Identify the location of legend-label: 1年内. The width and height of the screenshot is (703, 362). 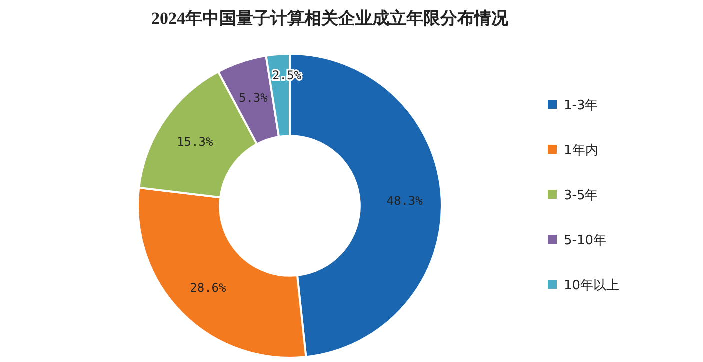
(581, 151).